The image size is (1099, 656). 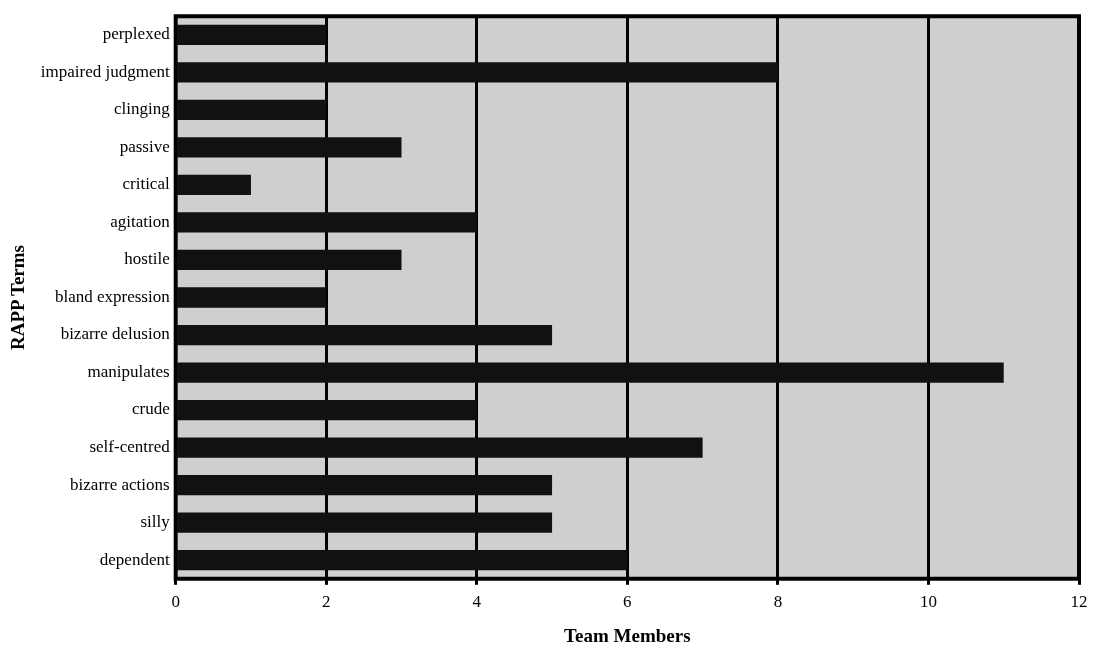 I want to click on y-tick-label: agitation, so click(x=140, y=221).